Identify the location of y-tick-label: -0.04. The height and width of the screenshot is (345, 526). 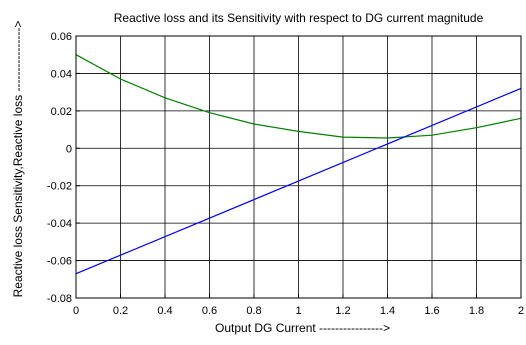
(59, 224).